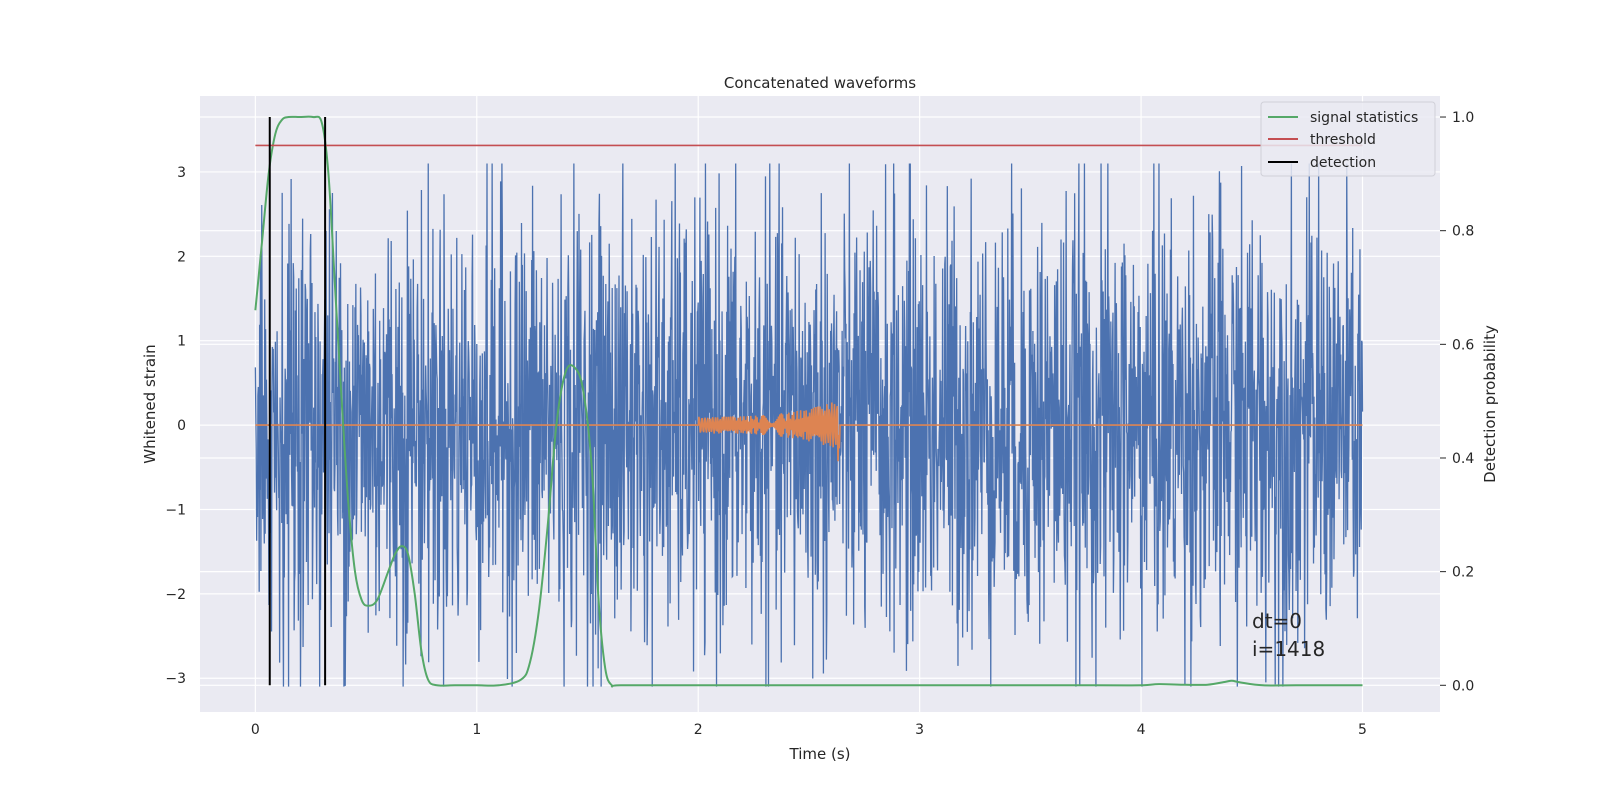 The height and width of the screenshot is (800, 1600). I want to click on y-tick-label: 2, so click(181, 257).